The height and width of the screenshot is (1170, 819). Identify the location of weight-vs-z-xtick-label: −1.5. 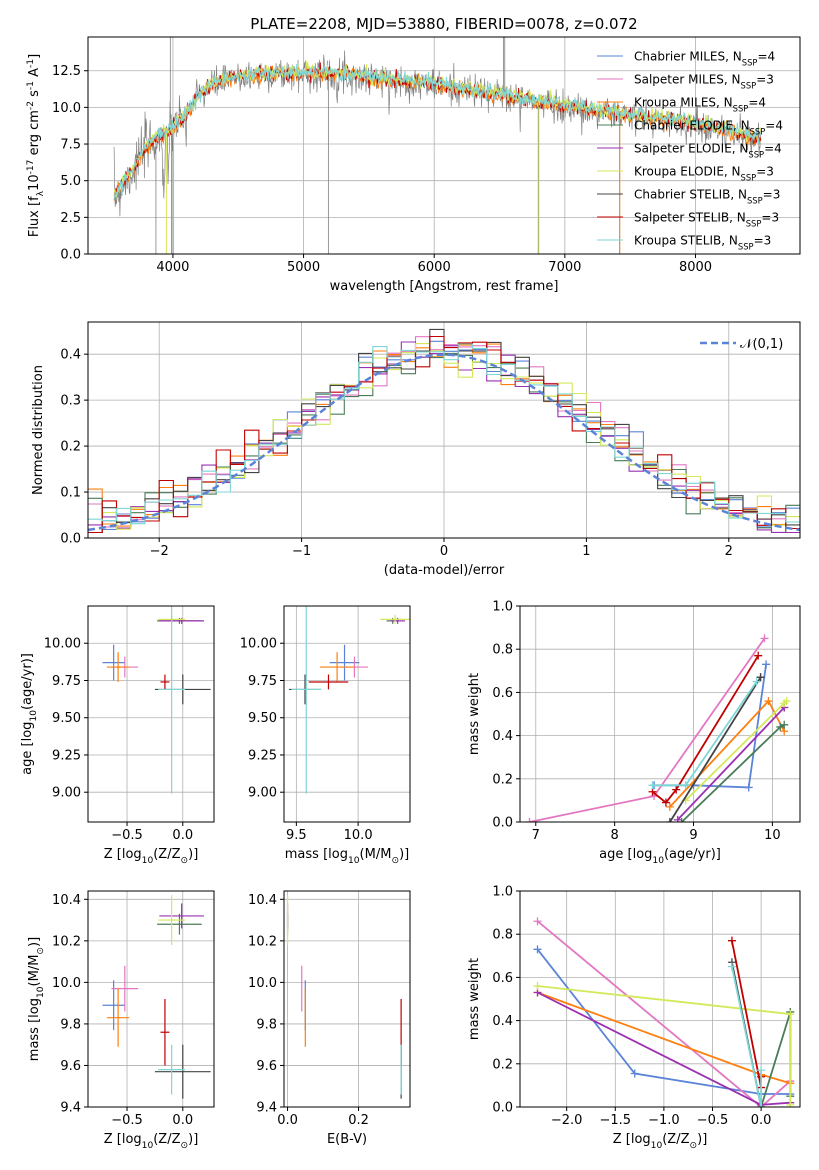
(615, 1120).